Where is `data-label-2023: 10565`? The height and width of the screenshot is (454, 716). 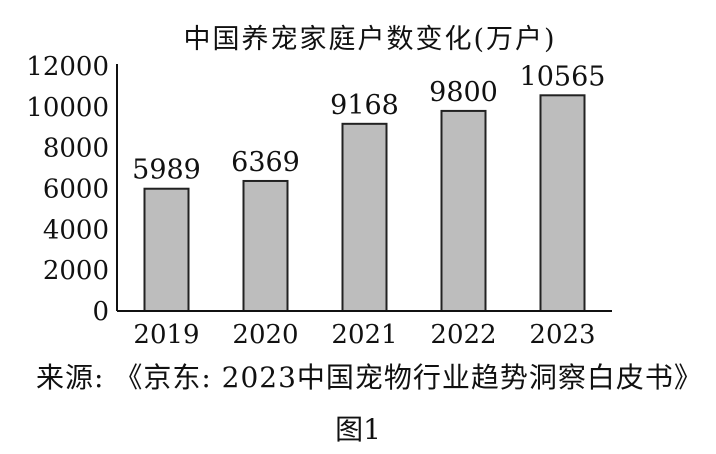 data-label-2023: 10565 is located at coordinates (563, 76).